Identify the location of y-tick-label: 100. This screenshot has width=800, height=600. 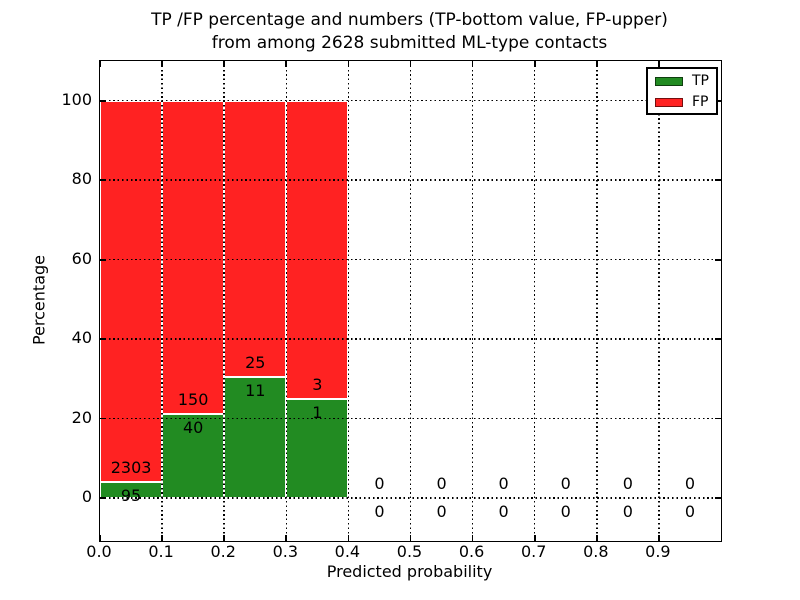
(76, 99).